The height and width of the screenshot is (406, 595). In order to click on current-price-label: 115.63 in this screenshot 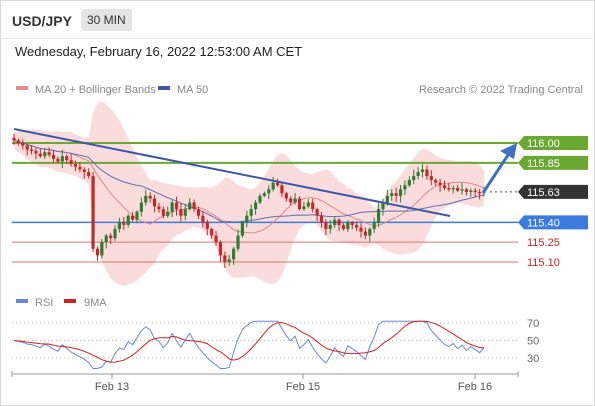, I will do `click(543, 193)`.